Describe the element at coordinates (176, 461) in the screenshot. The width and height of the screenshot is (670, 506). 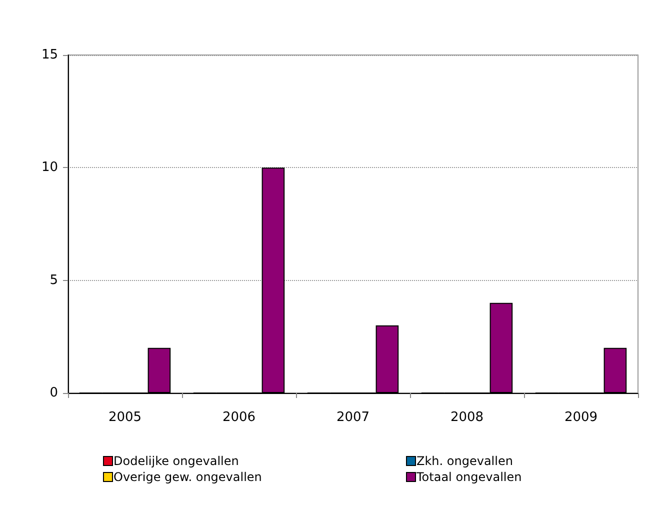
I see `legend-label: Dodelijke ongevallen` at that location.